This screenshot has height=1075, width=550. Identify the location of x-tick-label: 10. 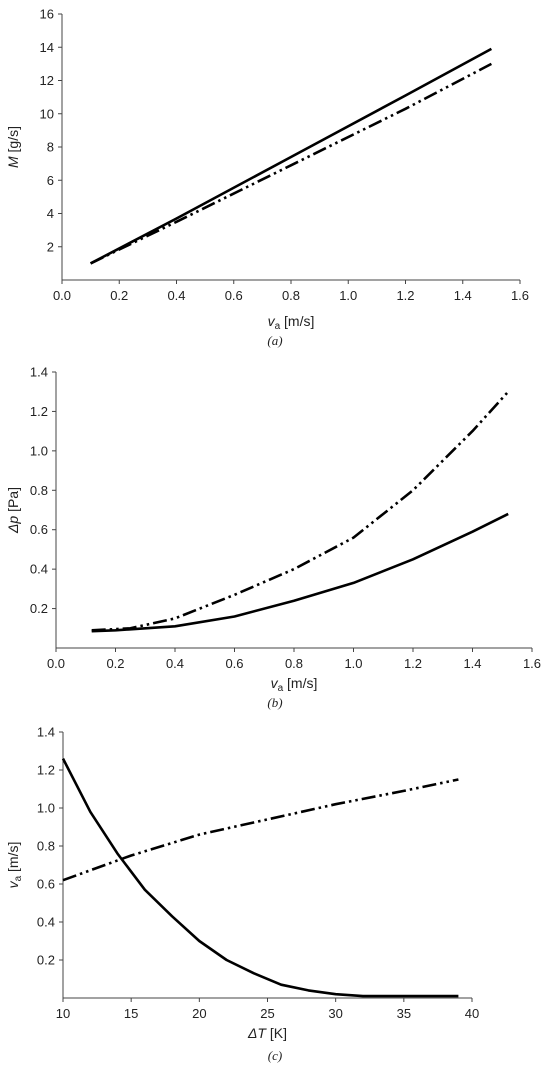
(63, 1013).